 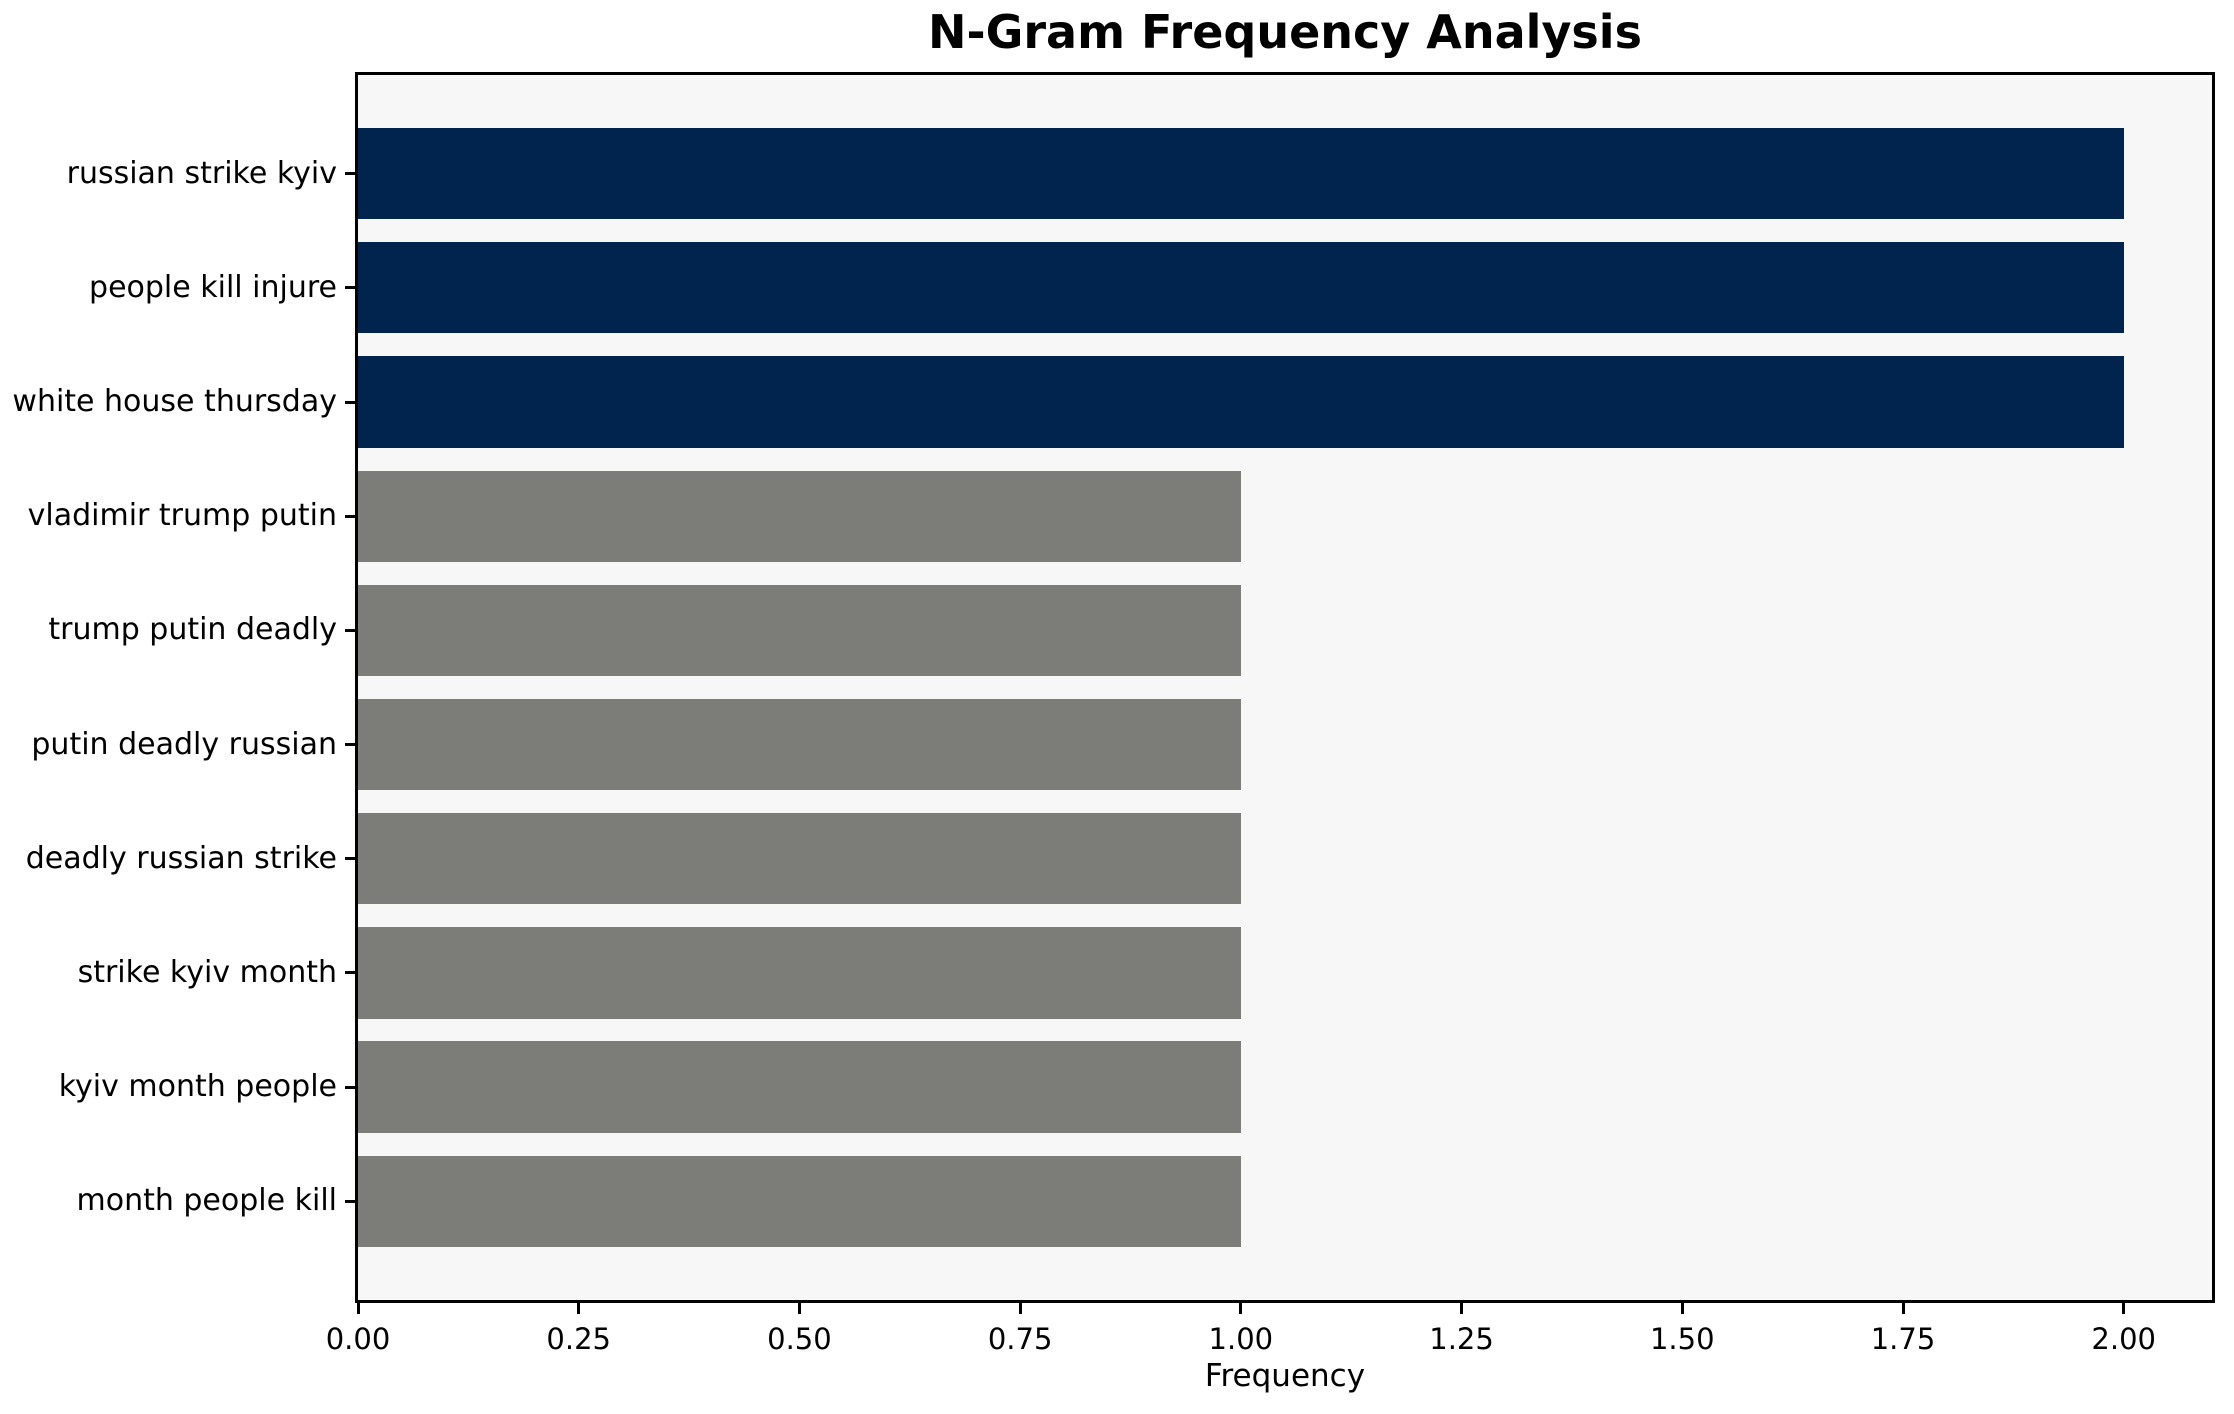 What do you see at coordinates (1461, 1339) in the screenshot?
I see `x-tick-label: 1.25` at bounding box center [1461, 1339].